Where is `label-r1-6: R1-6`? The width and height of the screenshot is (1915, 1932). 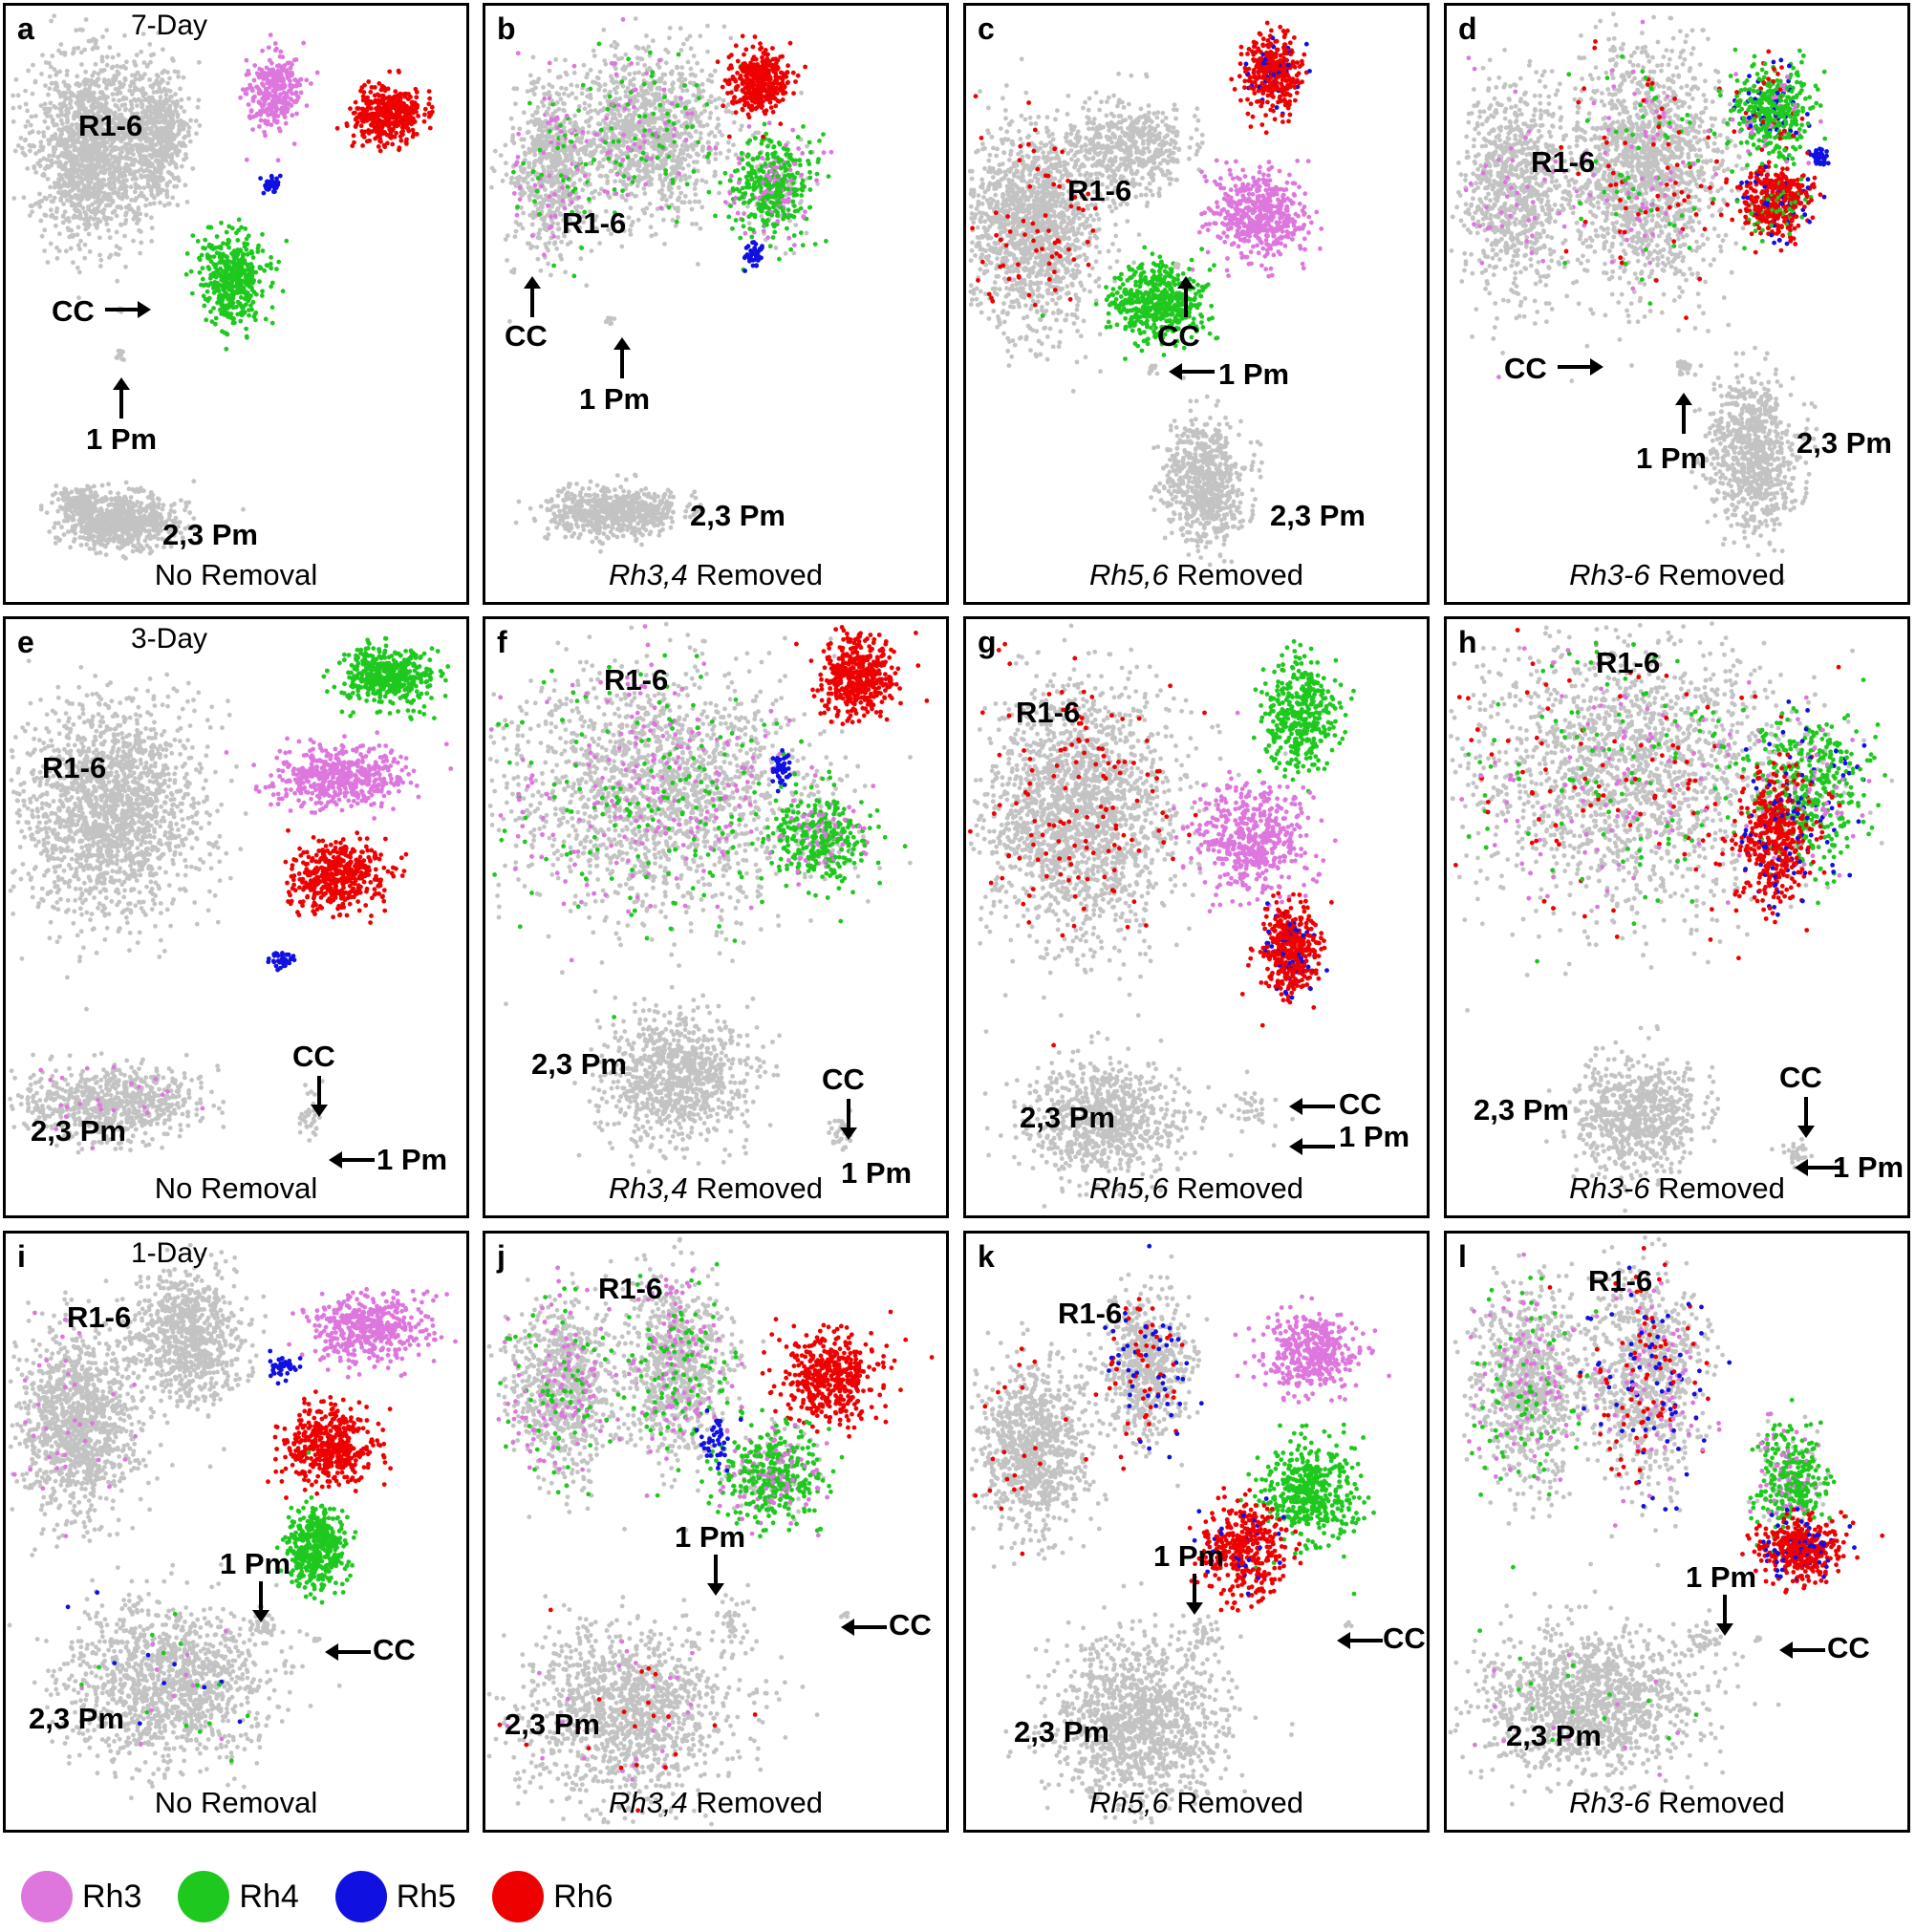 label-r1-6: R1-6 is located at coordinates (110, 126).